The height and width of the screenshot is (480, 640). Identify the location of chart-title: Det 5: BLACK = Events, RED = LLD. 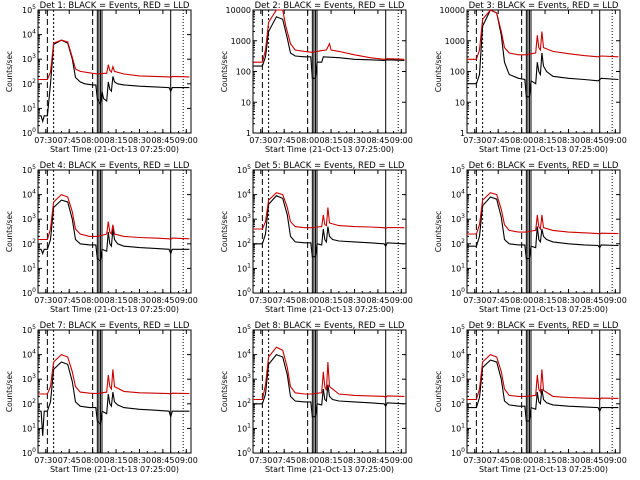
(330, 166).